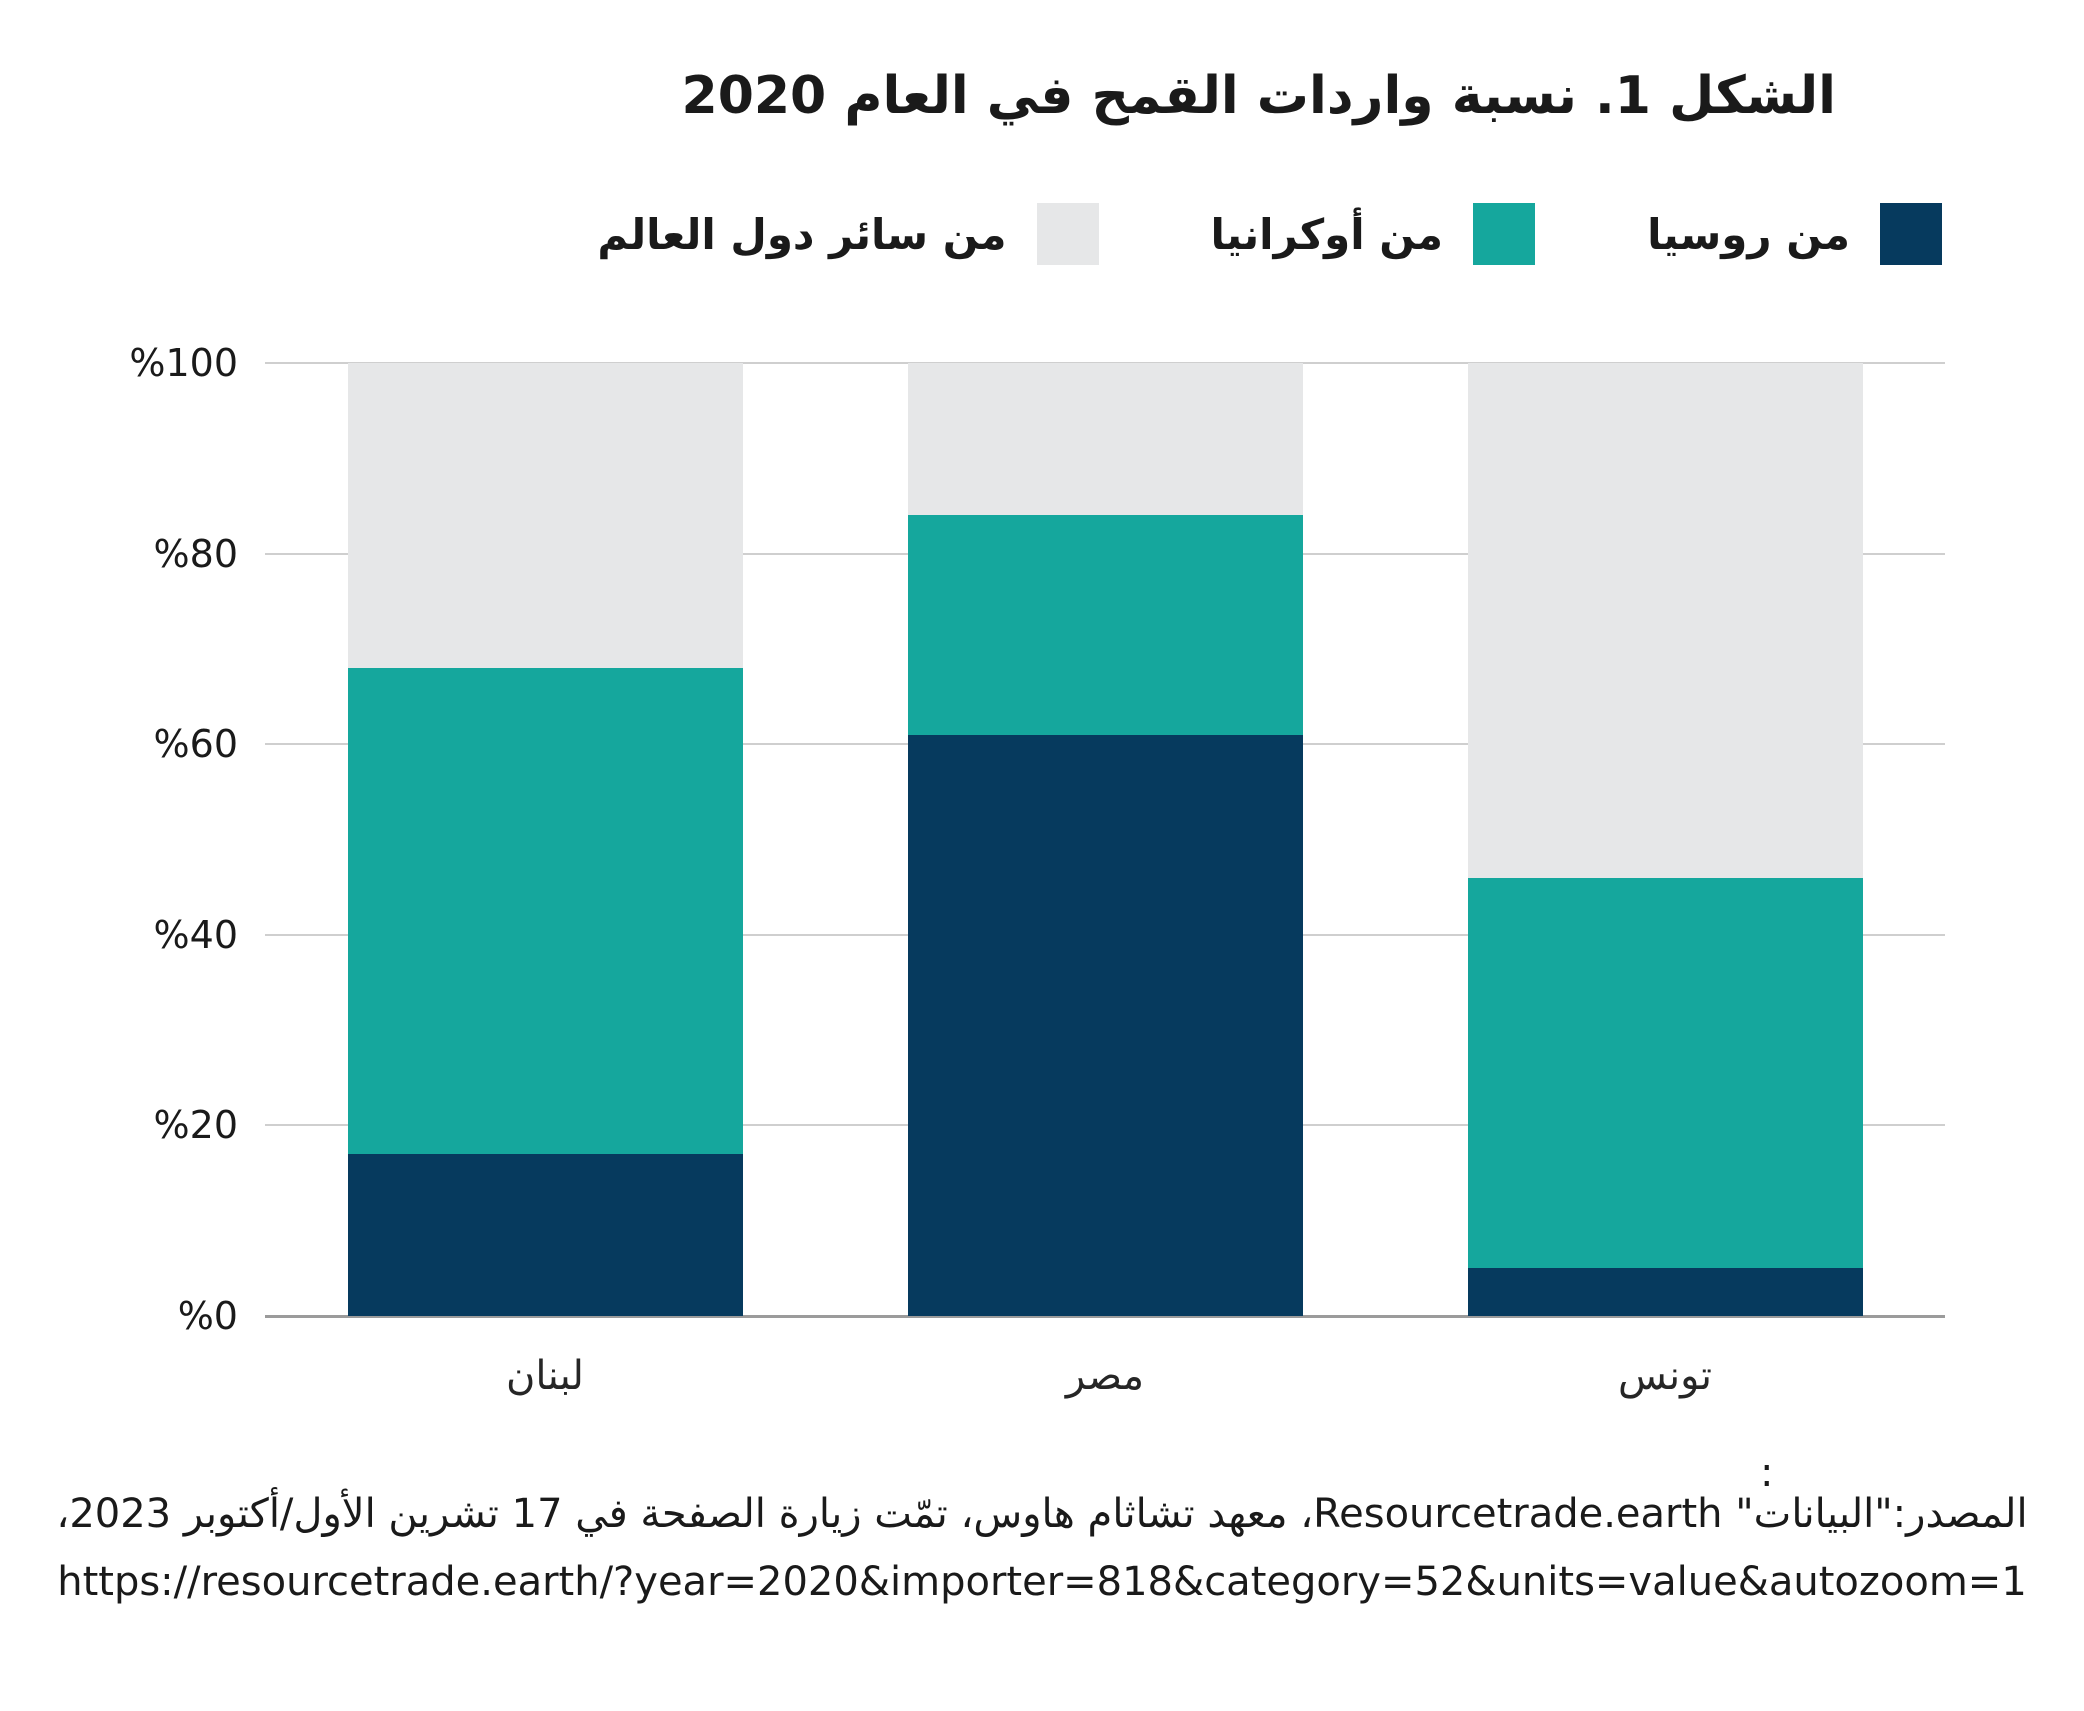 The image size is (2084, 1711). What do you see at coordinates (1105, 1376) in the screenshot?
I see `x-axis-label: مصر` at bounding box center [1105, 1376].